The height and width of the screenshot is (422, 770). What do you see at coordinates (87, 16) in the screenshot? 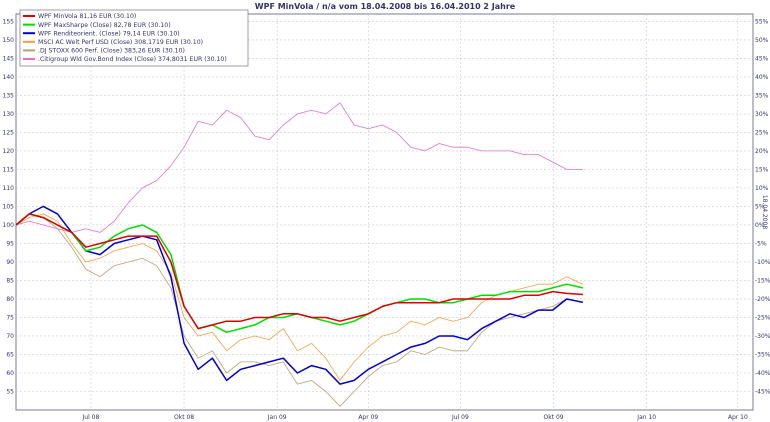
I see `legend-label: WPF MinVola 81,16 EUR (30.10)` at bounding box center [87, 16].